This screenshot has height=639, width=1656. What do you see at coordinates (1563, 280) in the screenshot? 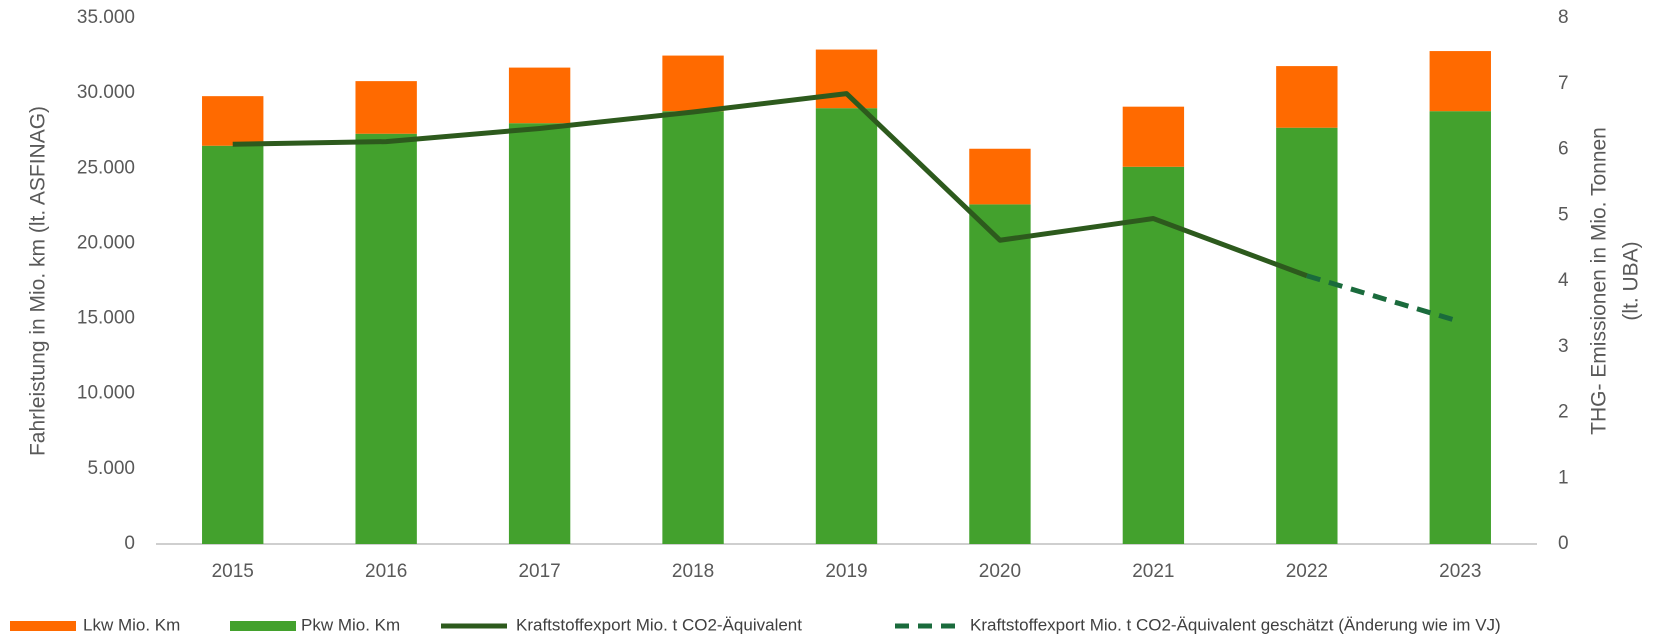
I see `y2-tick-label: 4` at bounding box center [1563, 280].